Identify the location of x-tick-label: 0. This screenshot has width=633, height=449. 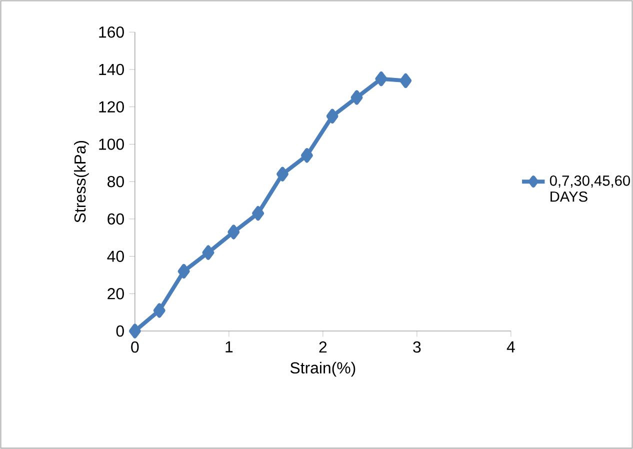
(135, 347).